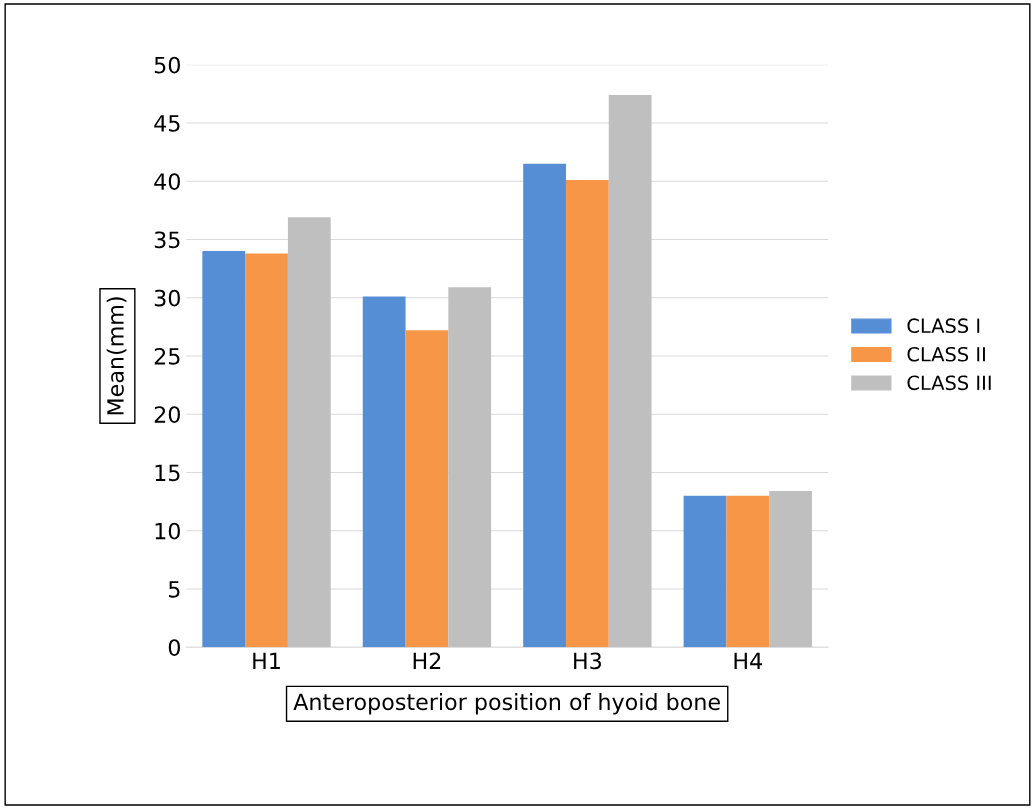  What do you see at coordinates (266, 660) in the screenshot?
I see `x-tick-label: H1` at bounding box center [266, 660].